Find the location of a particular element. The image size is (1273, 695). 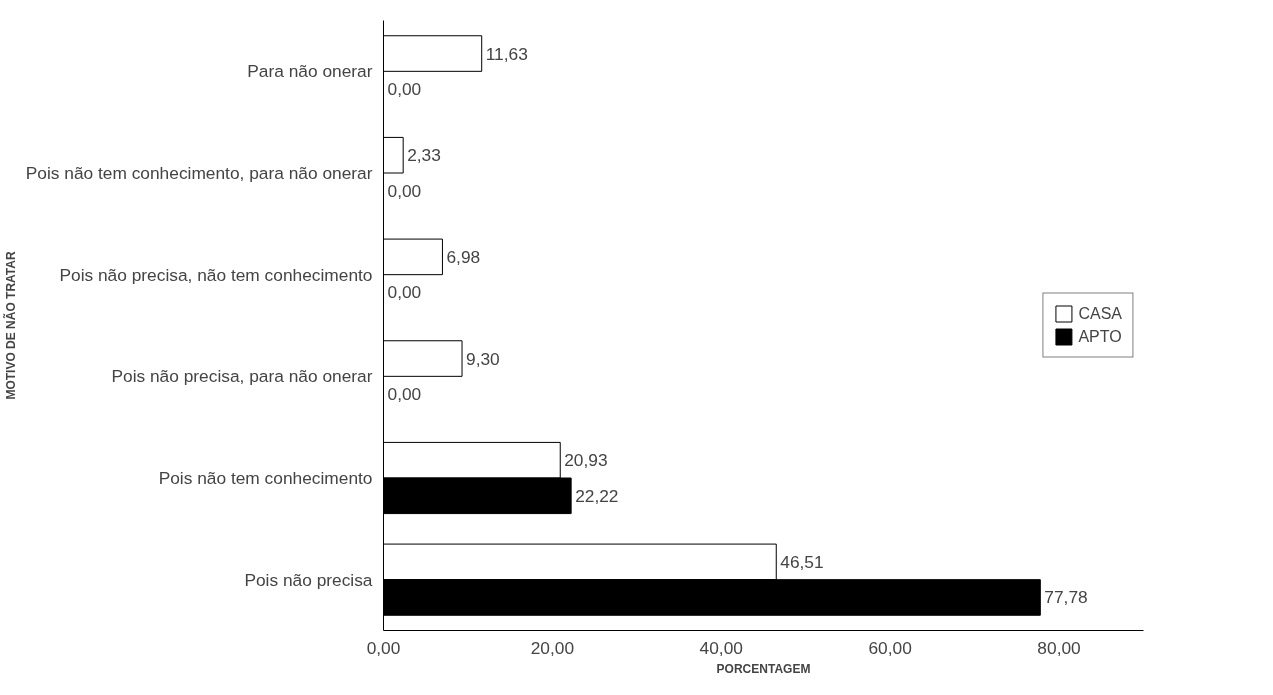

y-tick-label: Para não onerar is located at coordinates (310, 71).